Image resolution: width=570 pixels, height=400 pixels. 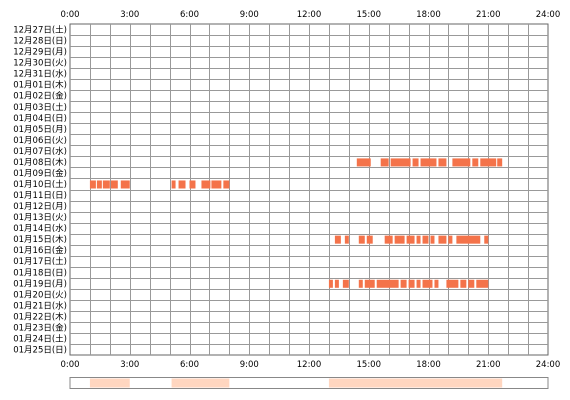 What do you see at coordinates (40, 74) in the screenshot?
I see `day-label: 12月31日(水)` at bounding box center [40, 74].